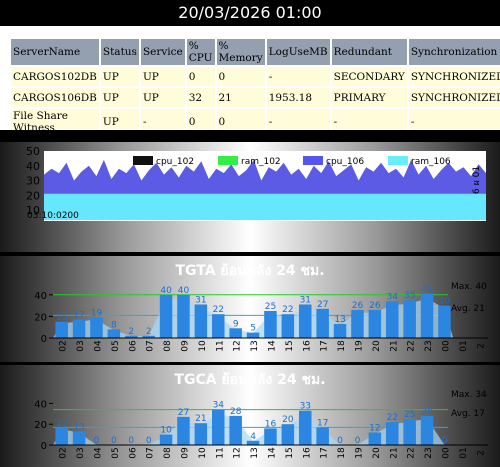 The height and width of the screenshot is (467, 500). What do you see at coordinates (200, 52) in the screenshot?
I see `column-header: % CPU` at bounding box center [200, 52].